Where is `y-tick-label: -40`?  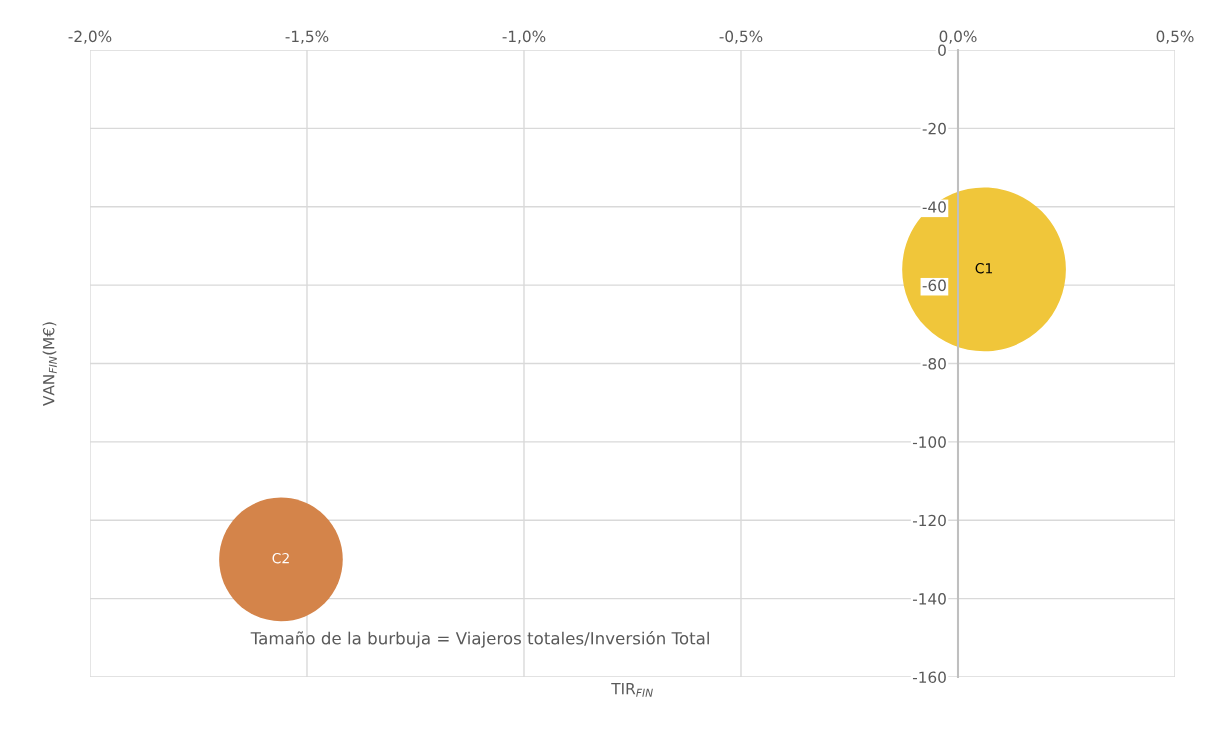
y-tick-label: -40 is located at coordinates (934, 207).